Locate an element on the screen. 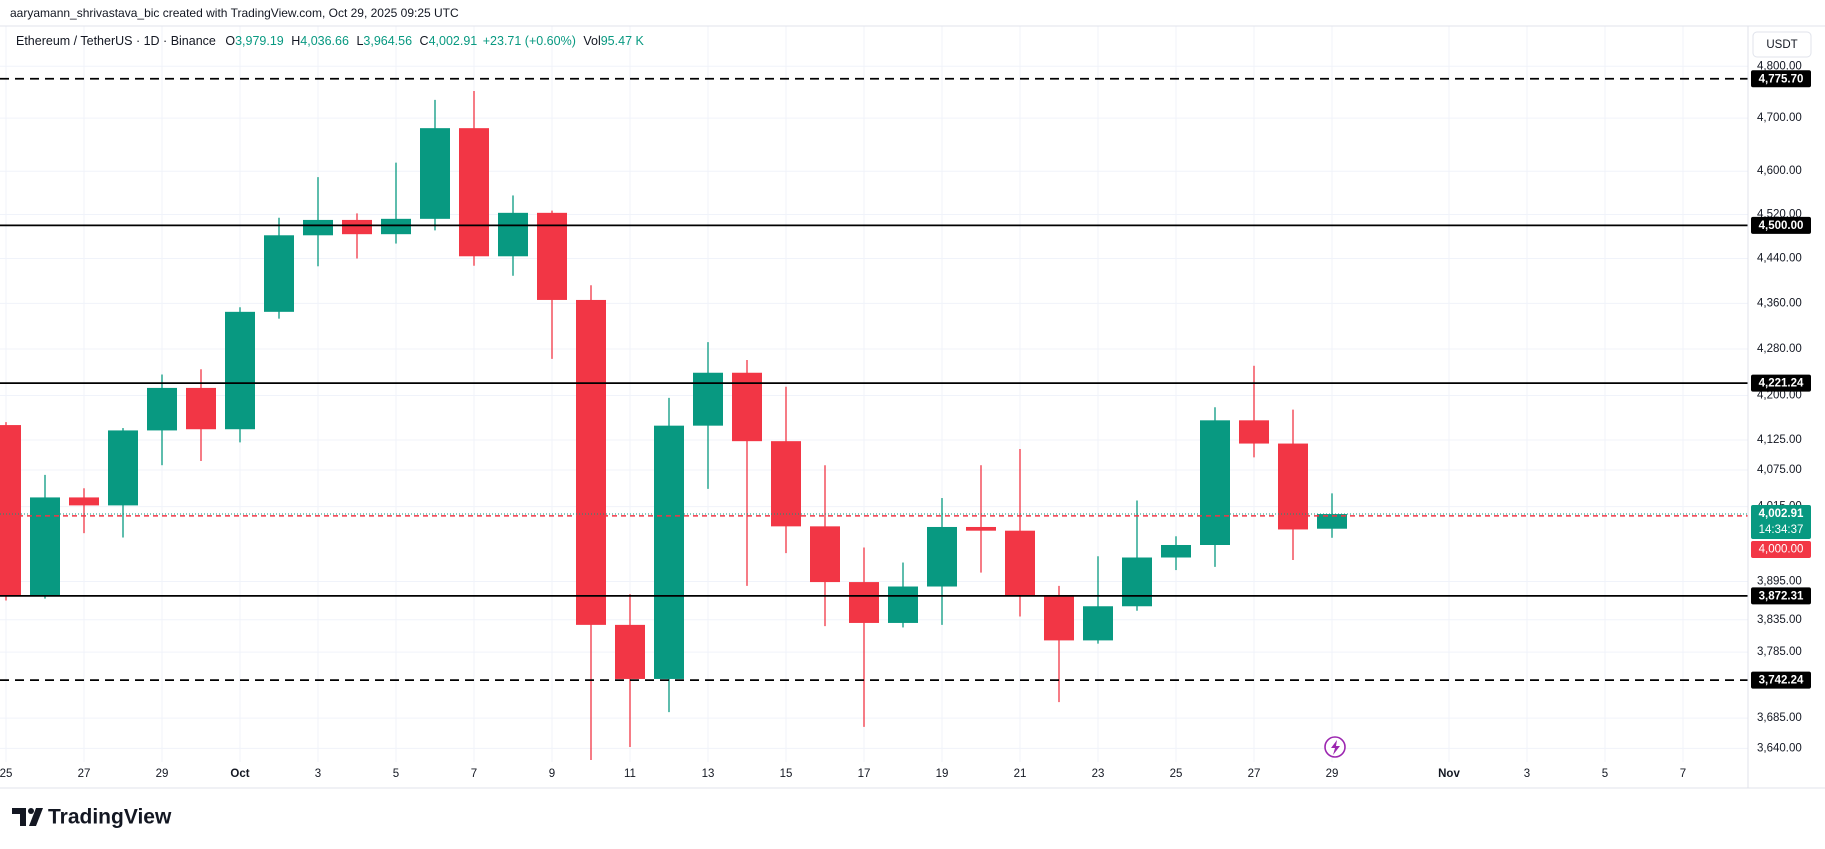  price-level-label: 4,221.24 is located at coordinates (1781, 384).